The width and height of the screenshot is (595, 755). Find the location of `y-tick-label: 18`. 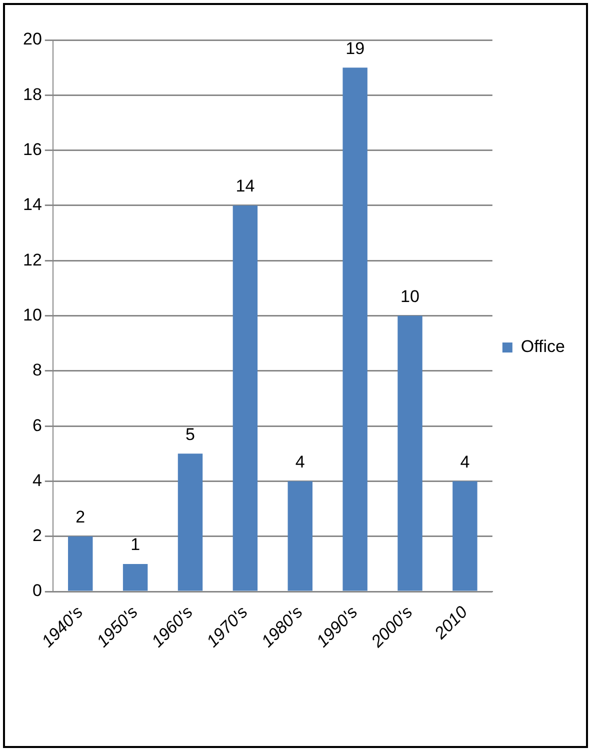

y-tick-label: 18 is located at coordinates (32, 94).